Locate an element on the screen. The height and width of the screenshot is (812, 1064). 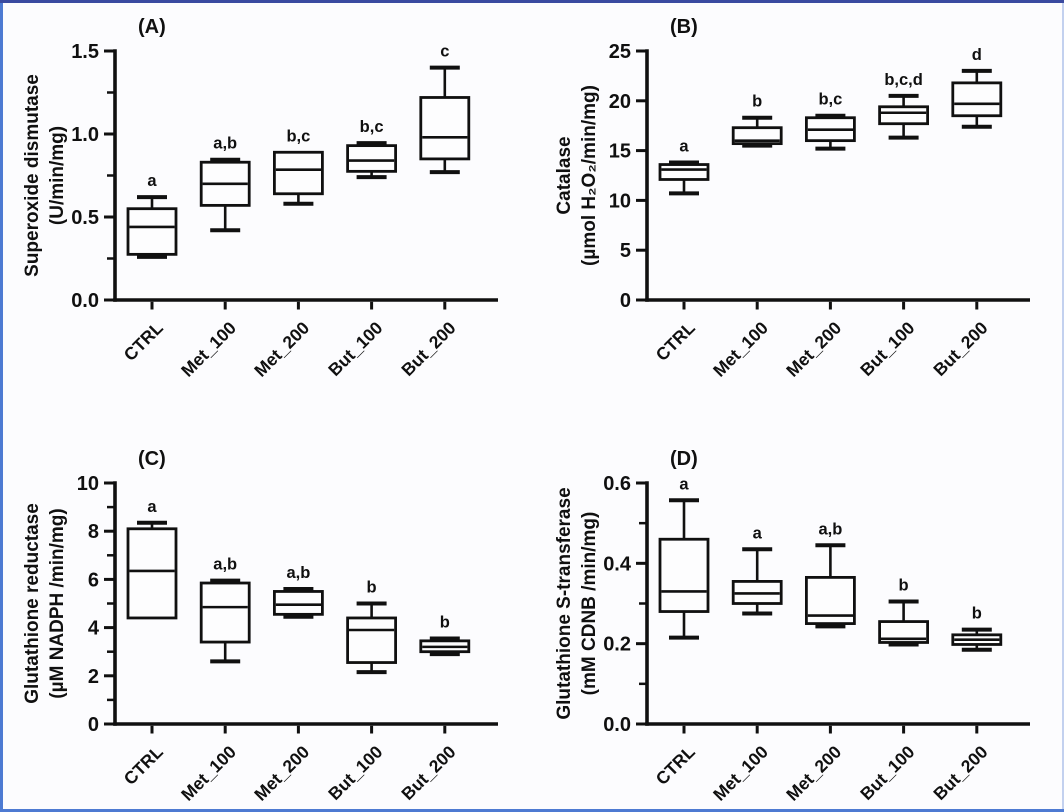
boxplot-But_200: d is located at coordinates (977, 87).